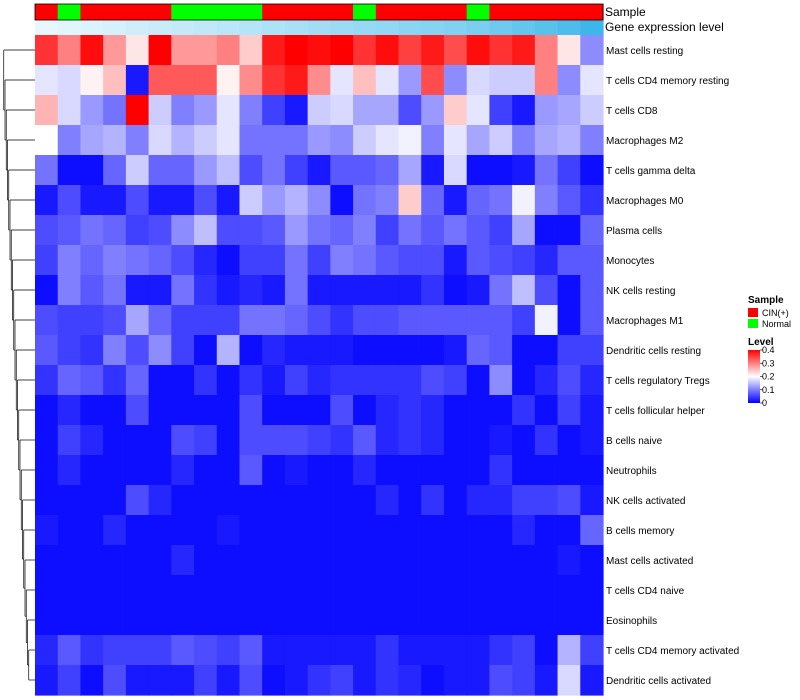 The height and width of the screenshot is (700, 800). What do you see at coordinates (658, 681) in the screenshot?
I see `row-label: Dendritic cells activated` at bounding box center [658, 681].